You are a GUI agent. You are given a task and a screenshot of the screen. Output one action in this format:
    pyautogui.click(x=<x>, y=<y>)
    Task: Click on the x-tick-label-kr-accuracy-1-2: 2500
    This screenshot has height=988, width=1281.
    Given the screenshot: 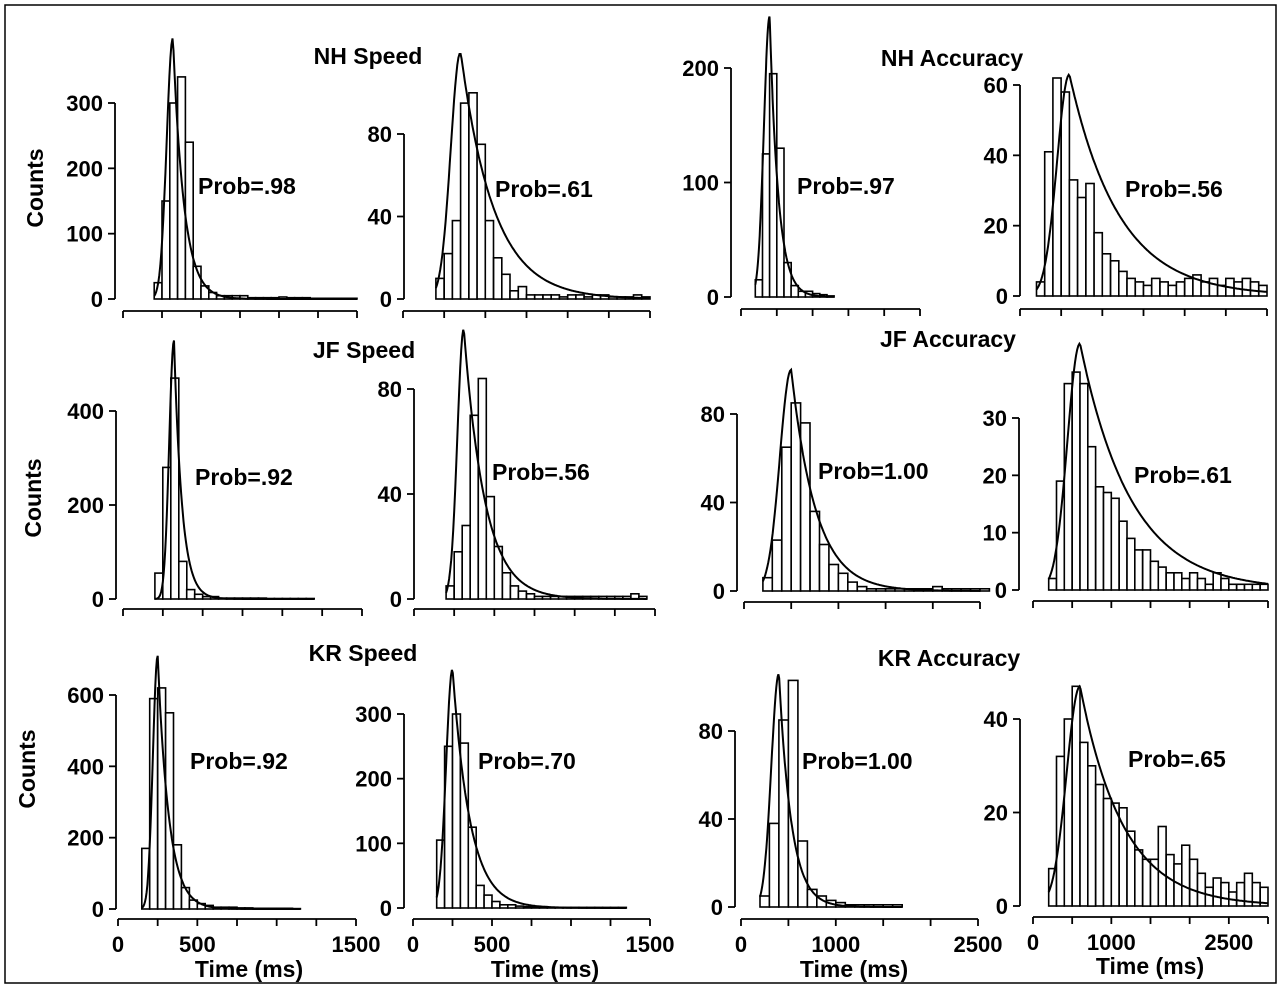 What is the action you would take?
    pyautogui.click(x=978, y=944)
    